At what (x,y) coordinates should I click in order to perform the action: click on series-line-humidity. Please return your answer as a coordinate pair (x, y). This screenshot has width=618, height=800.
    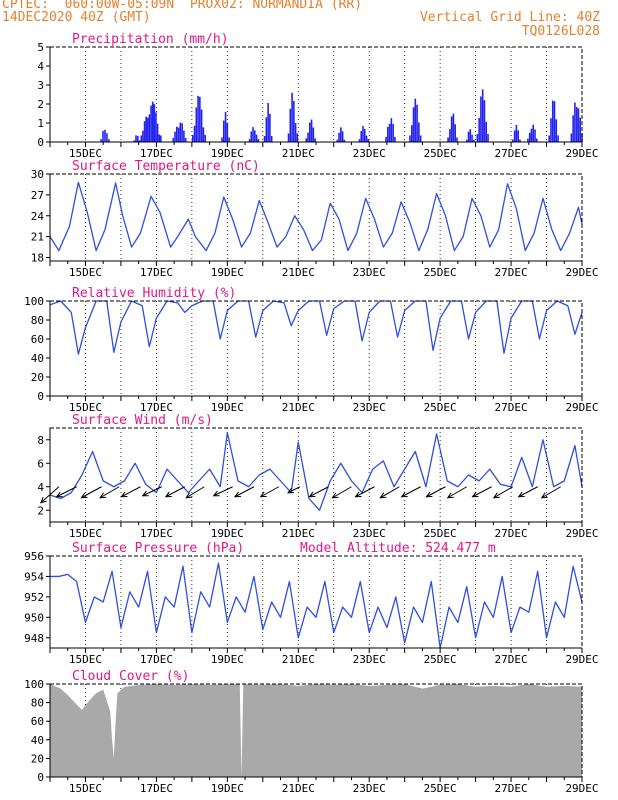
    Looking at the image, I should click on (316, 327).